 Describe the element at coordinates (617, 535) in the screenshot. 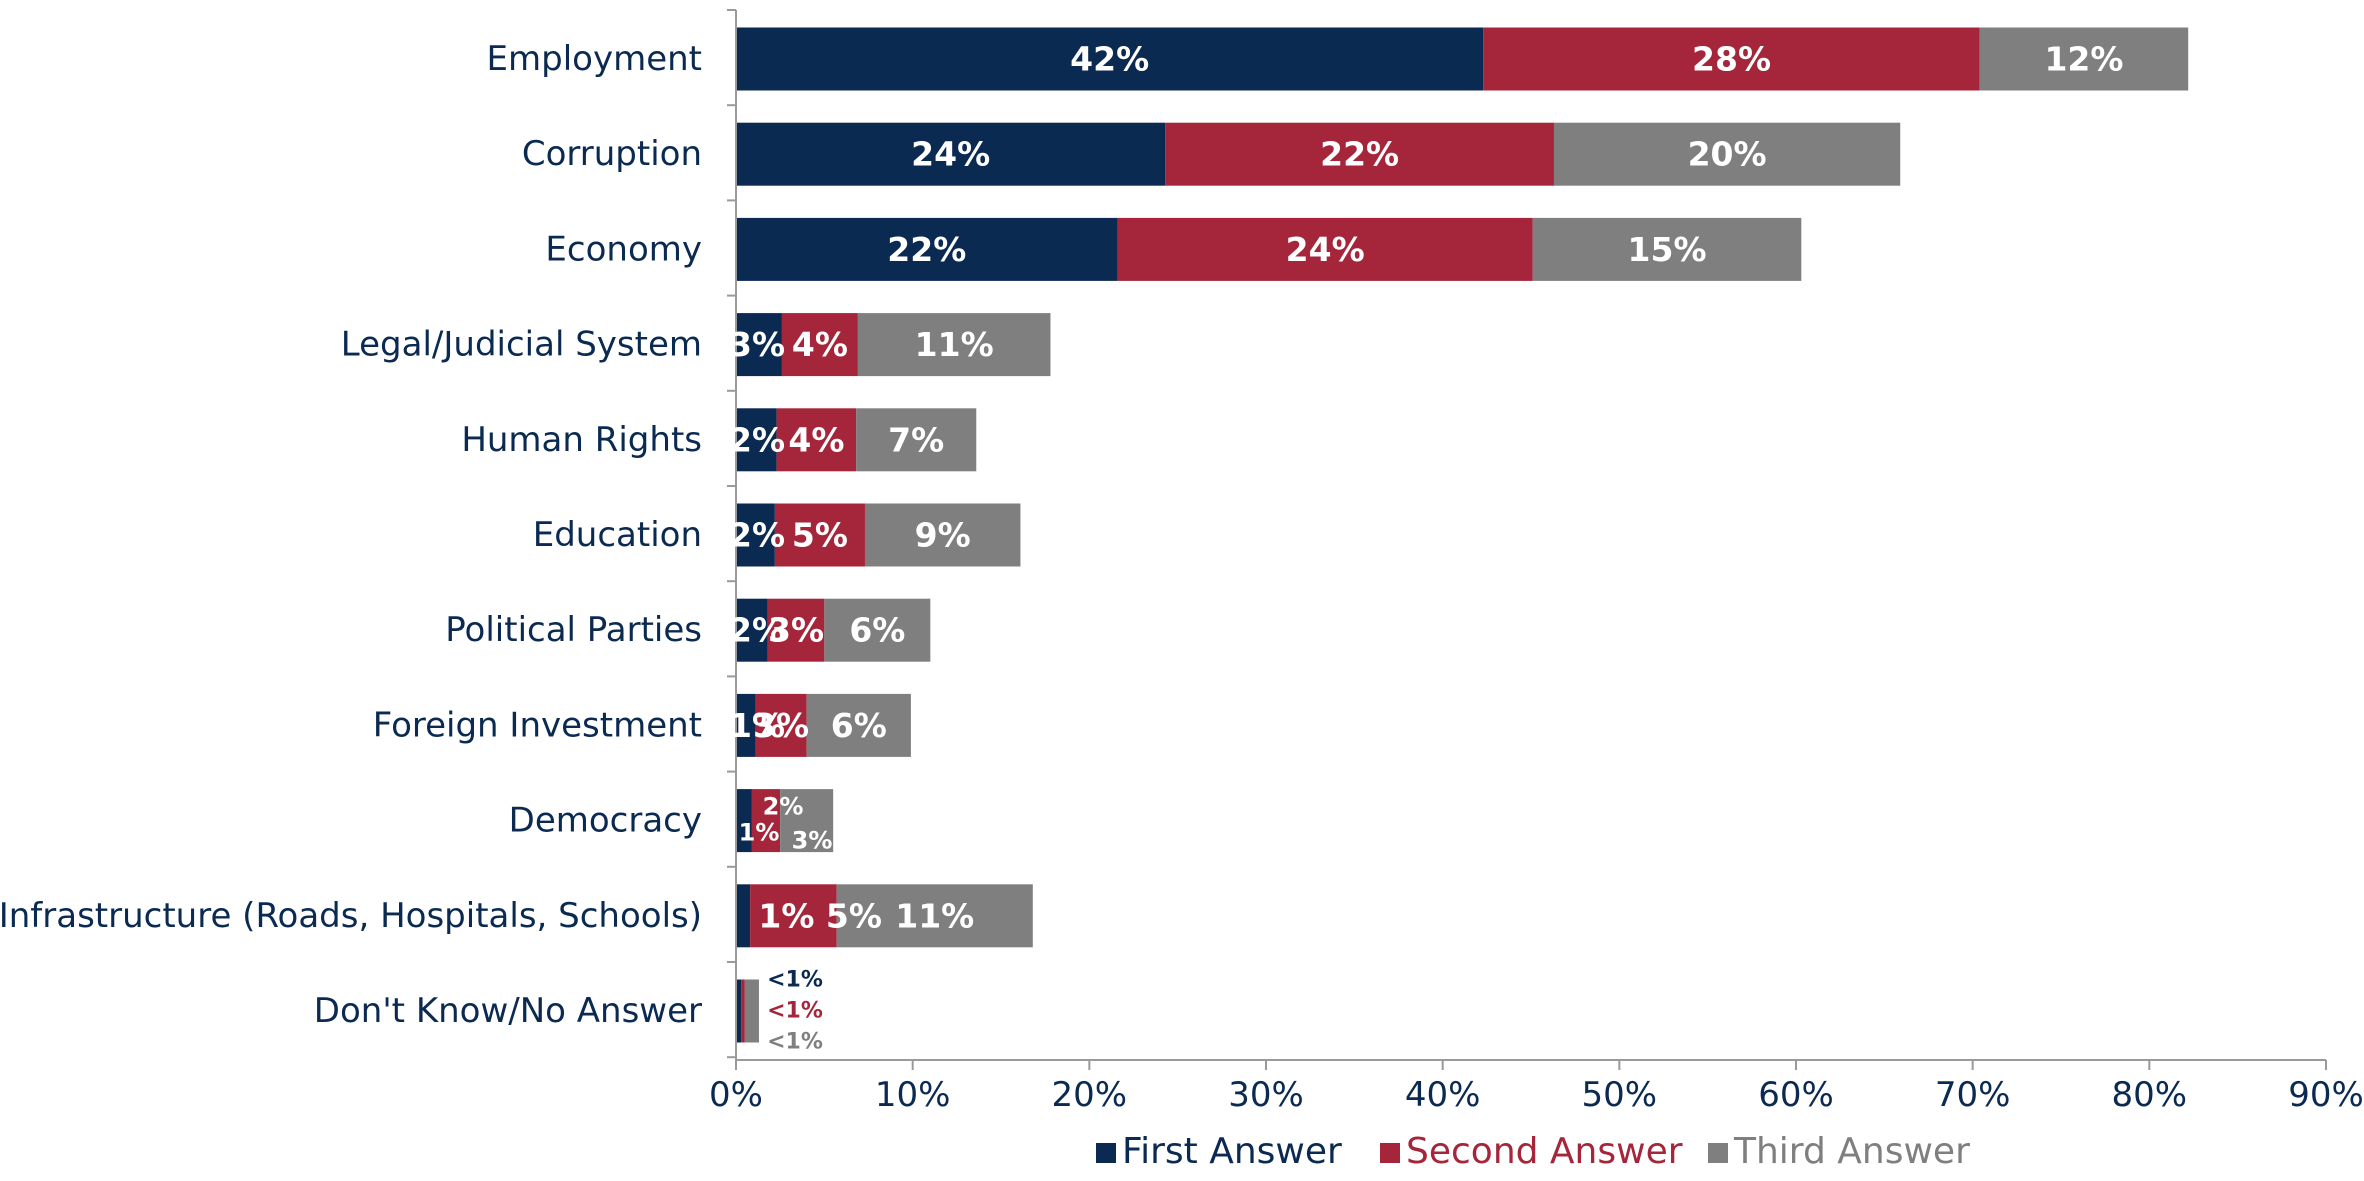

I see `category-label: Education` at that location.